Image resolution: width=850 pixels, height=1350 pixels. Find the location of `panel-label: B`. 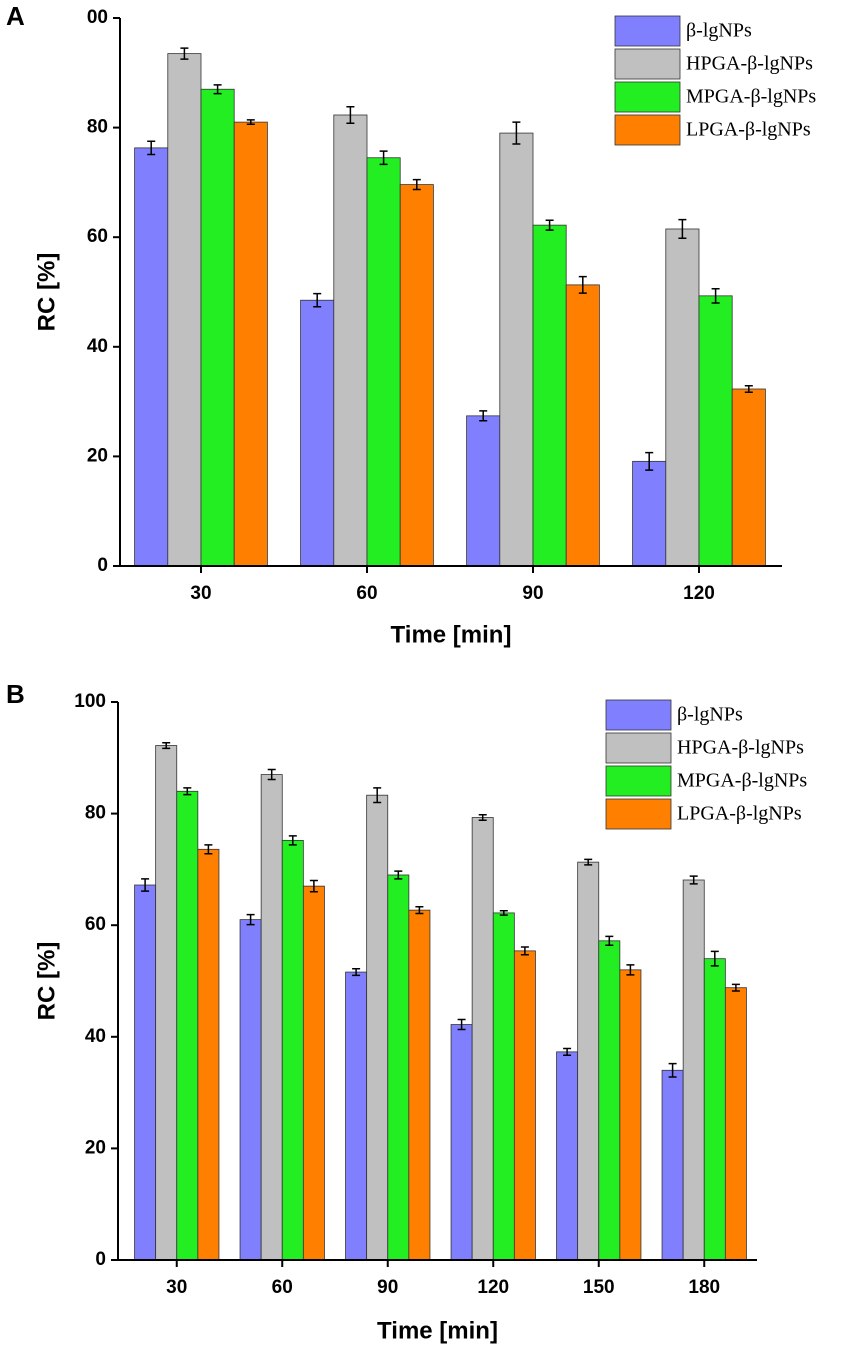

panel-label: B is located at coordinates (15, 694).